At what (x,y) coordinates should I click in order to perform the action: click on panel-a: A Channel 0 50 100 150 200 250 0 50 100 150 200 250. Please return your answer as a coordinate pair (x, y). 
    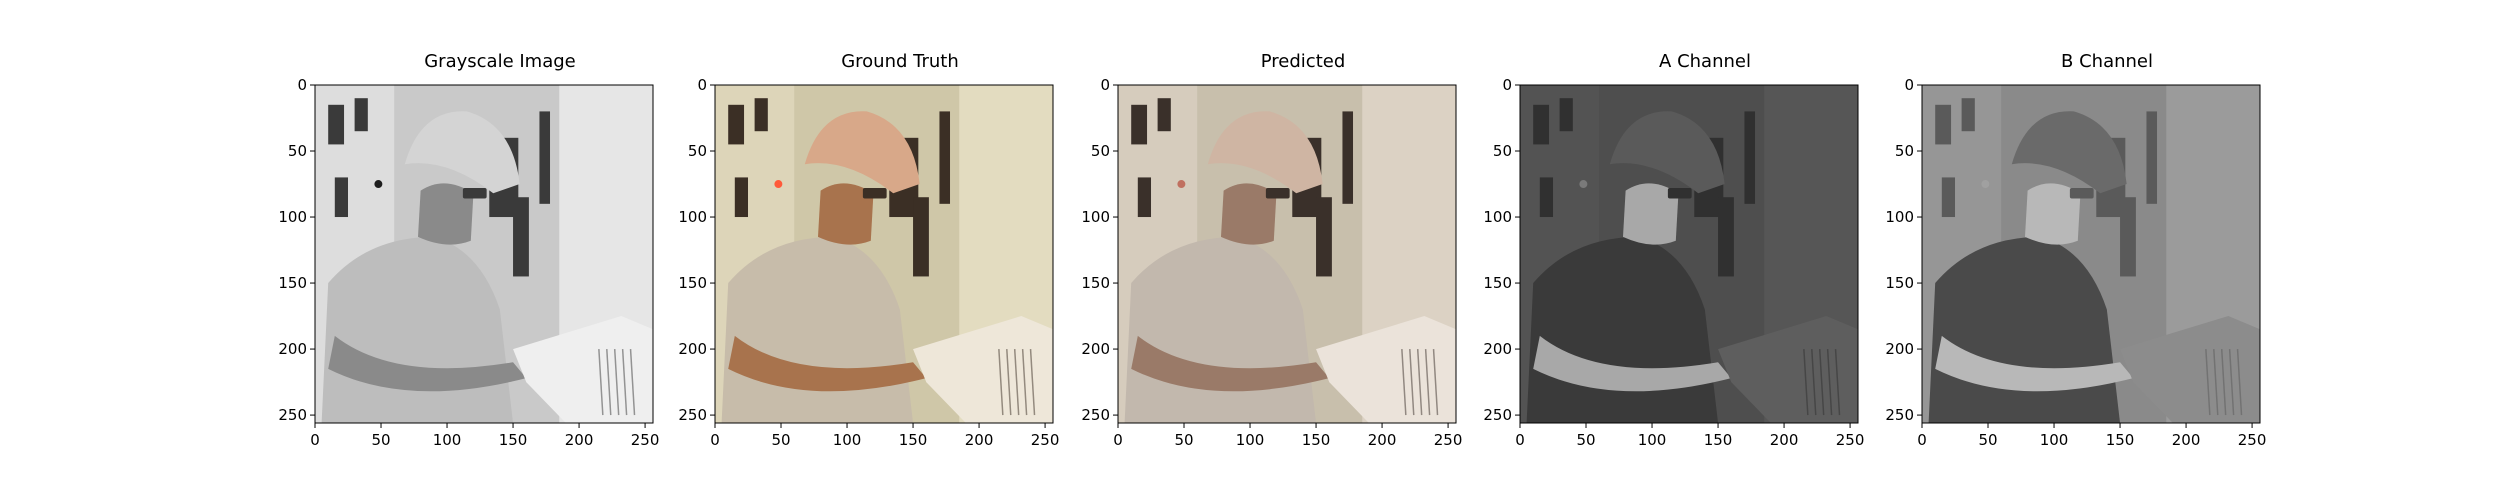
    Looking at the image, I should click on (1694, 250).